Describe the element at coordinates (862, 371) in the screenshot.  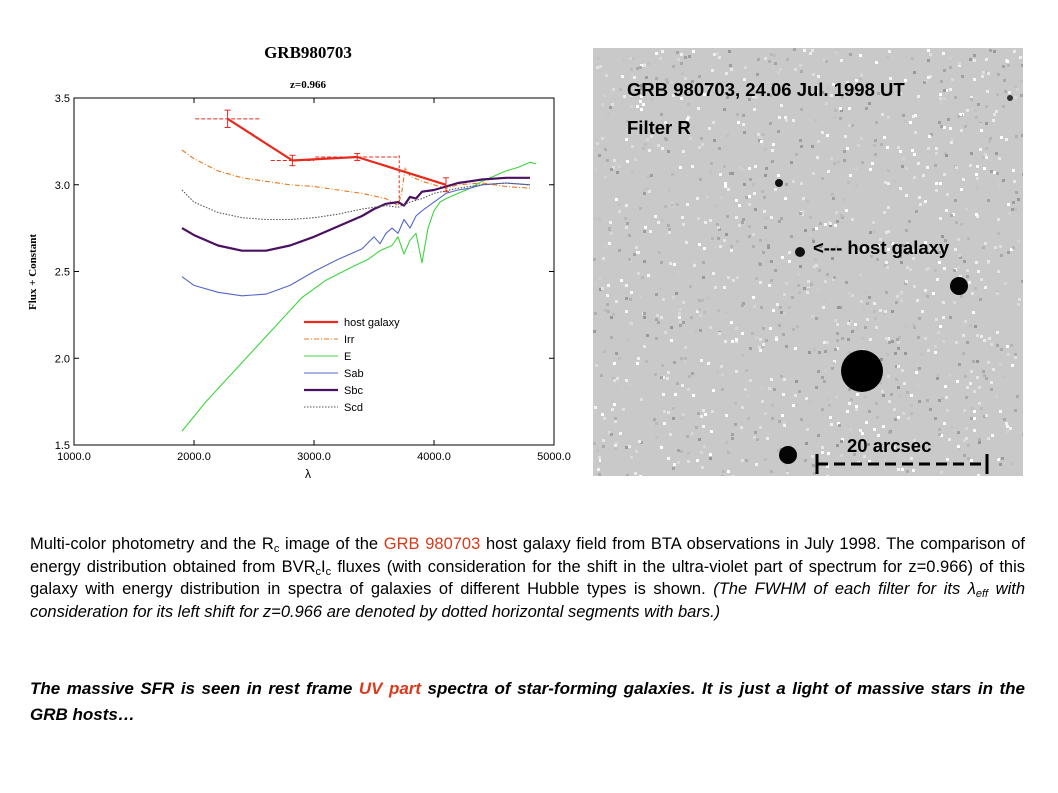
I see `bright-star-object` at that location.